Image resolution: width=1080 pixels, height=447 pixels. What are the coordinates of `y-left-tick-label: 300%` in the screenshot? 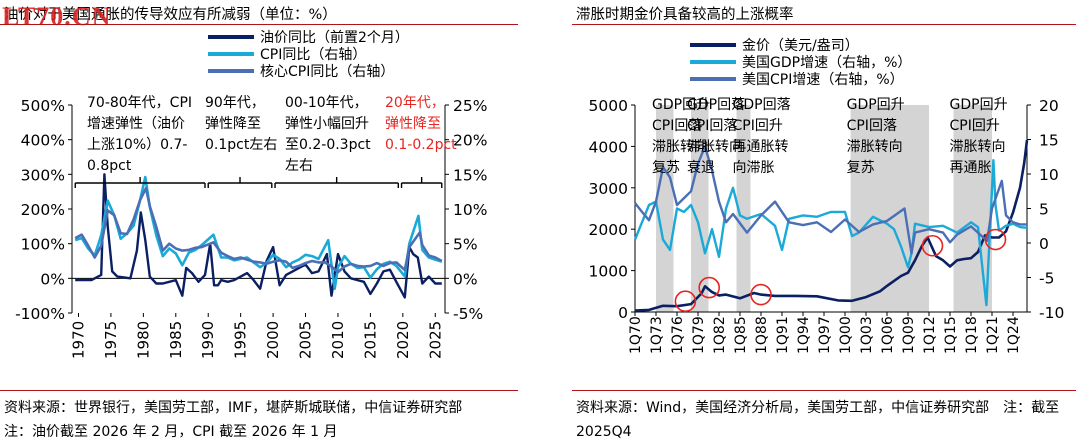 It's located at (43, 175).